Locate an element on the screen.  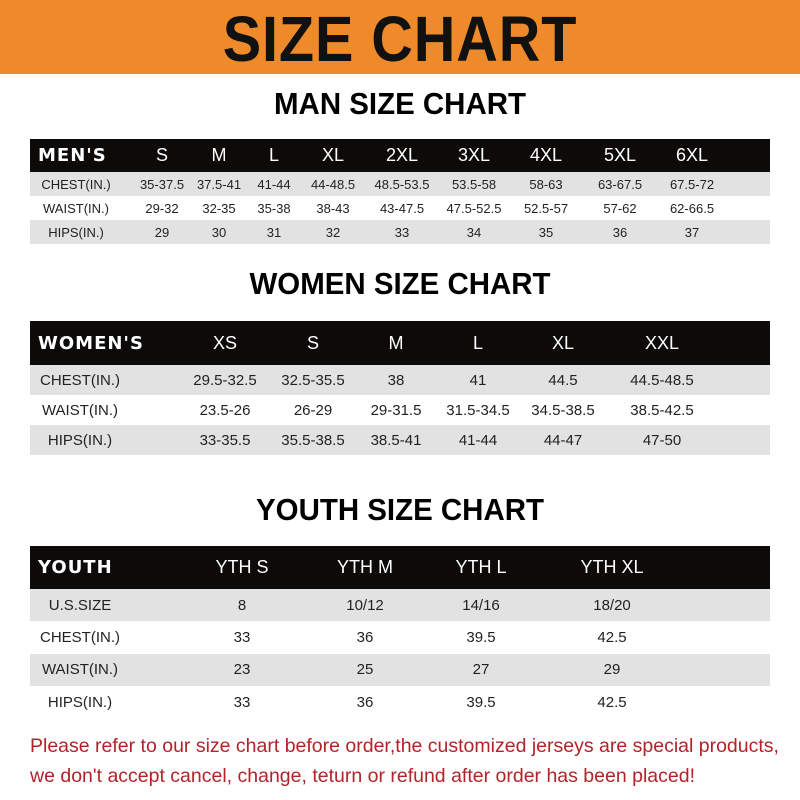
value-cell: 23 is located at coordinates (242, 670).